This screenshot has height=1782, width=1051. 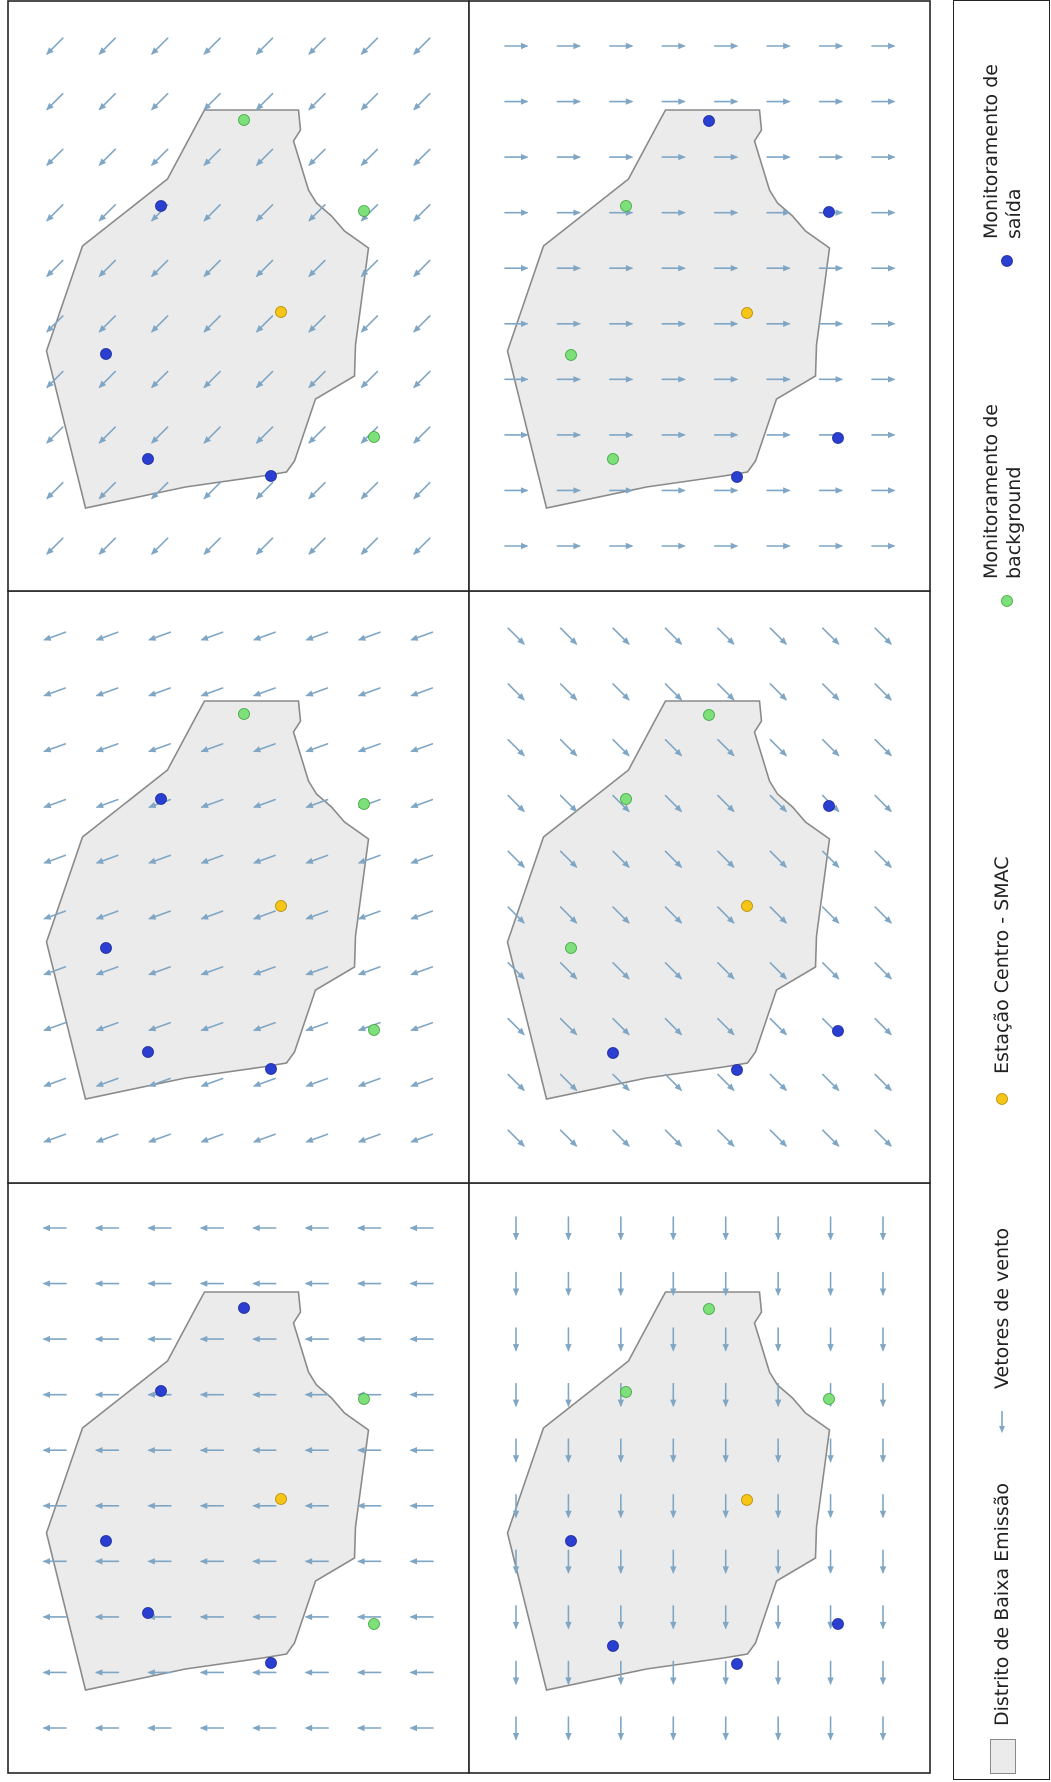 I want to click on wind-arrow-icon, so click(x=1002, y=1422).